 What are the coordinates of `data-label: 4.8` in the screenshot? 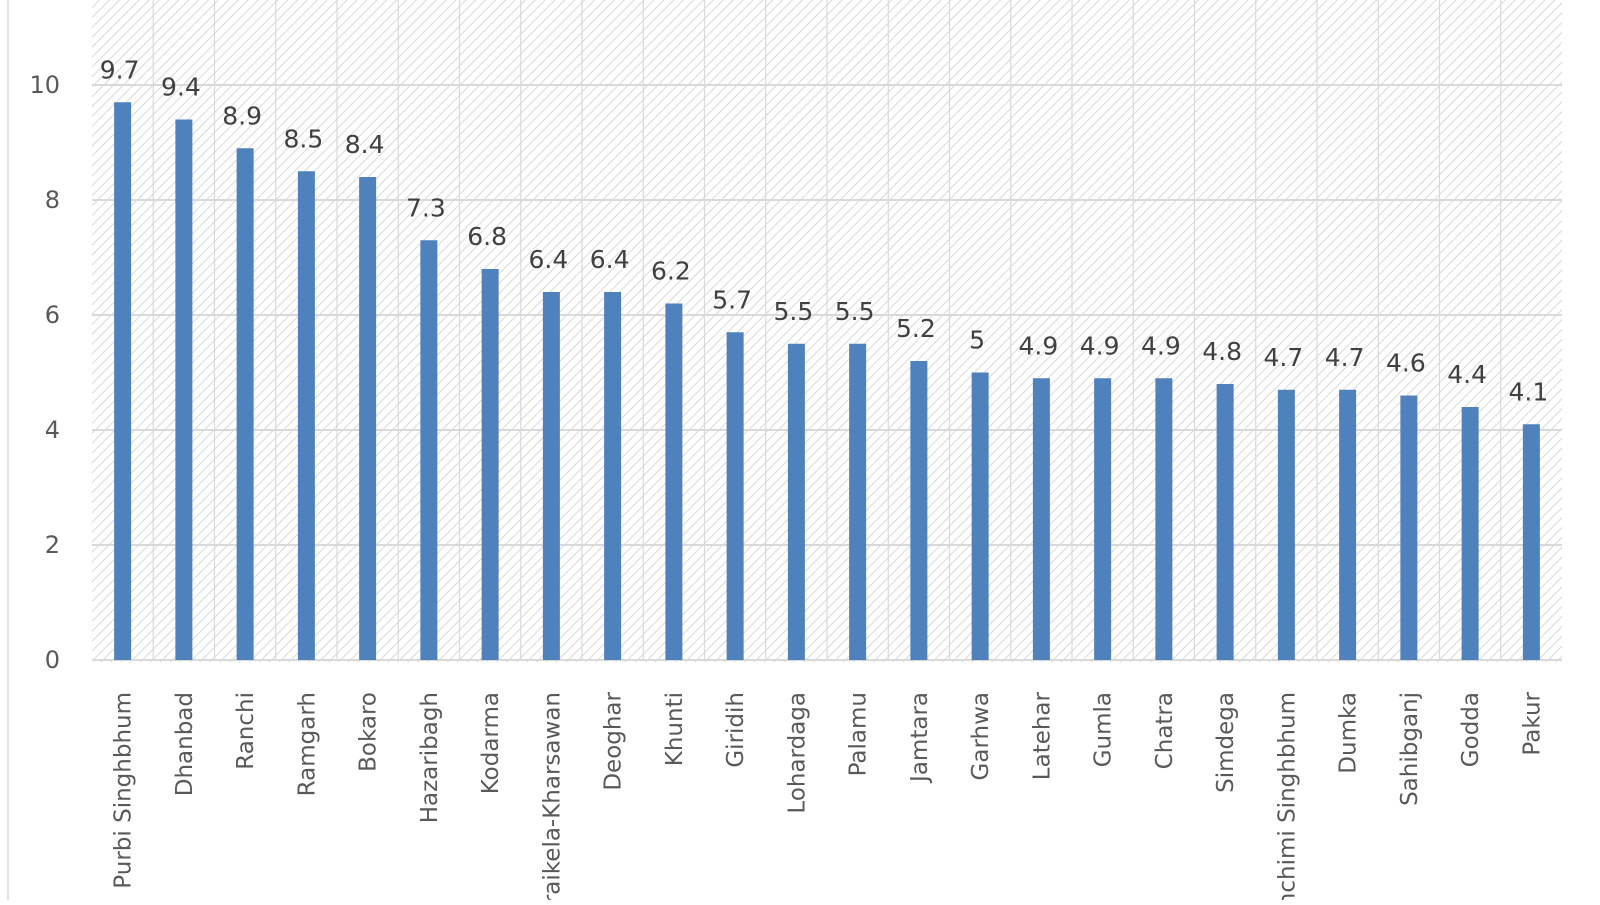 It's located at (1222, 351).